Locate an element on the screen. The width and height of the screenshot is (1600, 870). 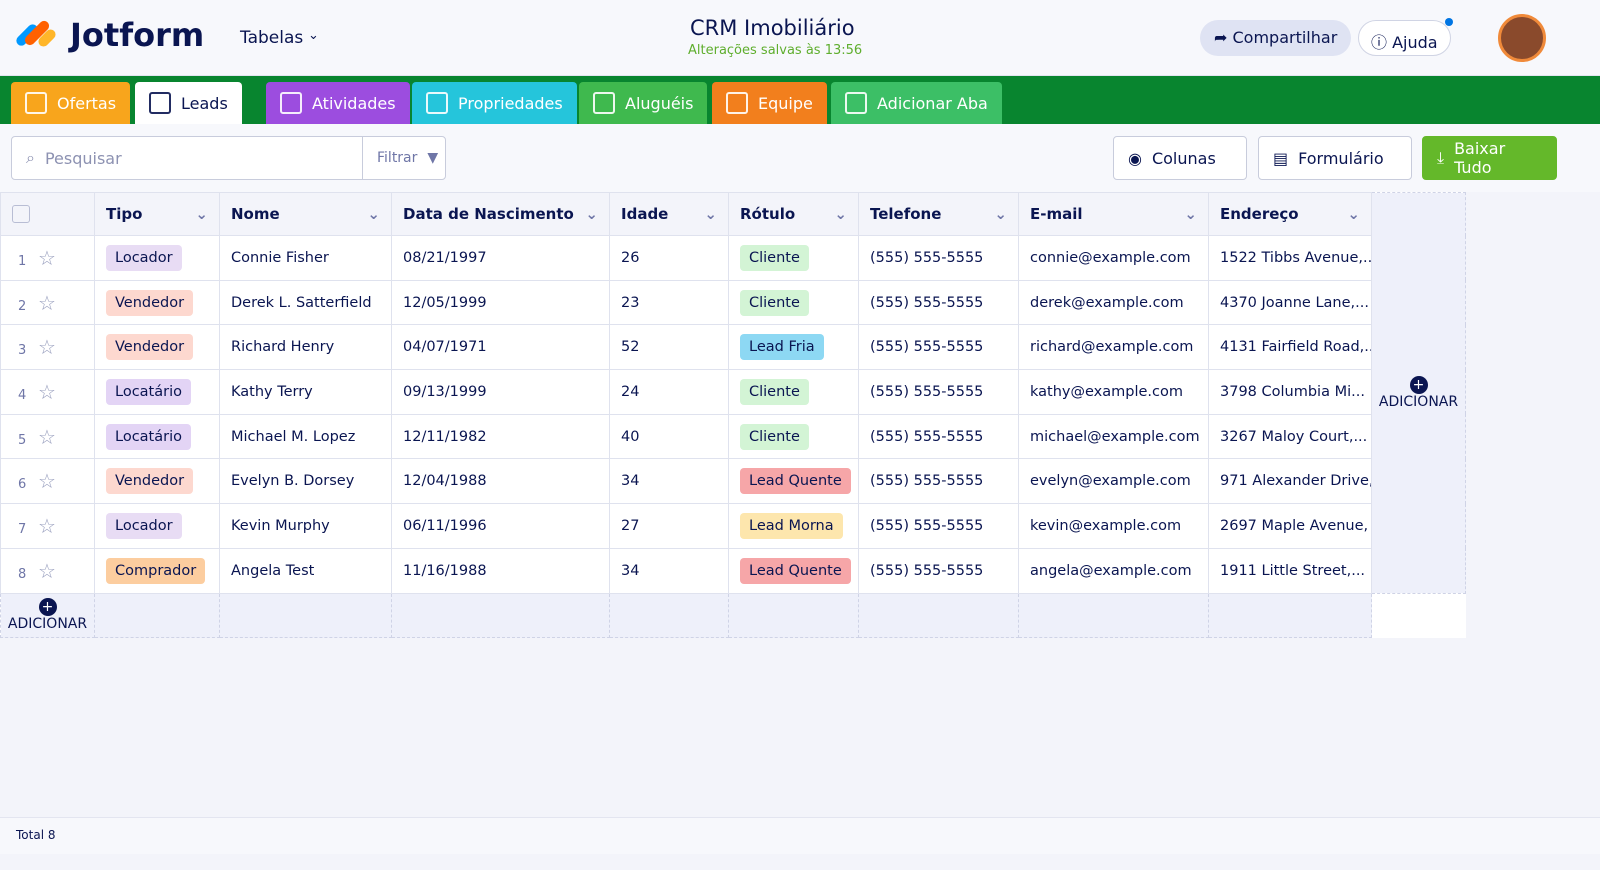
cell: 04/07/1971 is located at coordinates (500, 347).